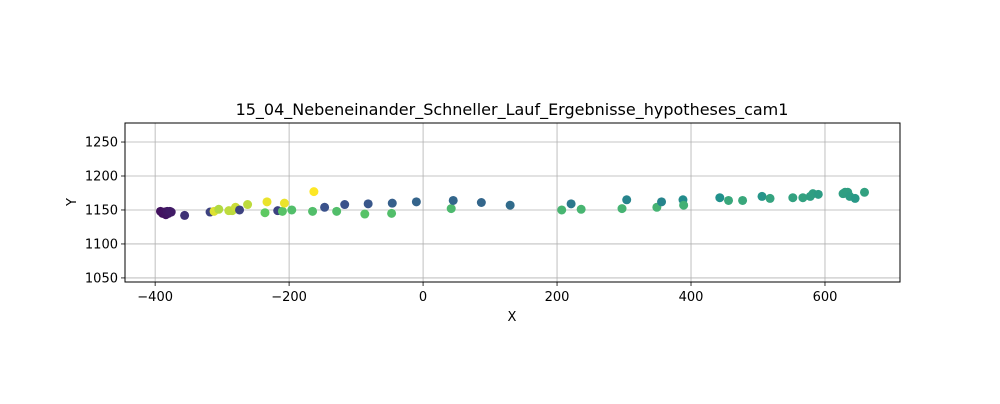 The width and height of the screenshot is (1000, 404). I want to click on x-axis-label: X, so click(512, 317).